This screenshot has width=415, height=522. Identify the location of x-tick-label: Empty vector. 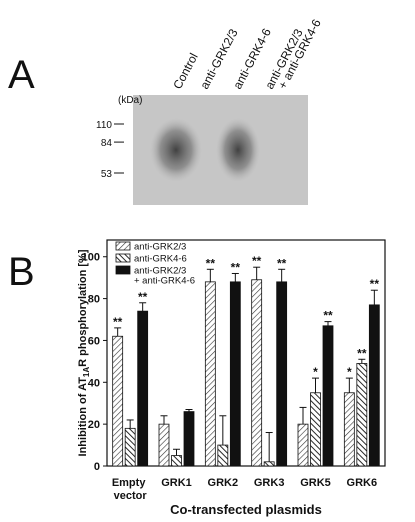
(130, 489).